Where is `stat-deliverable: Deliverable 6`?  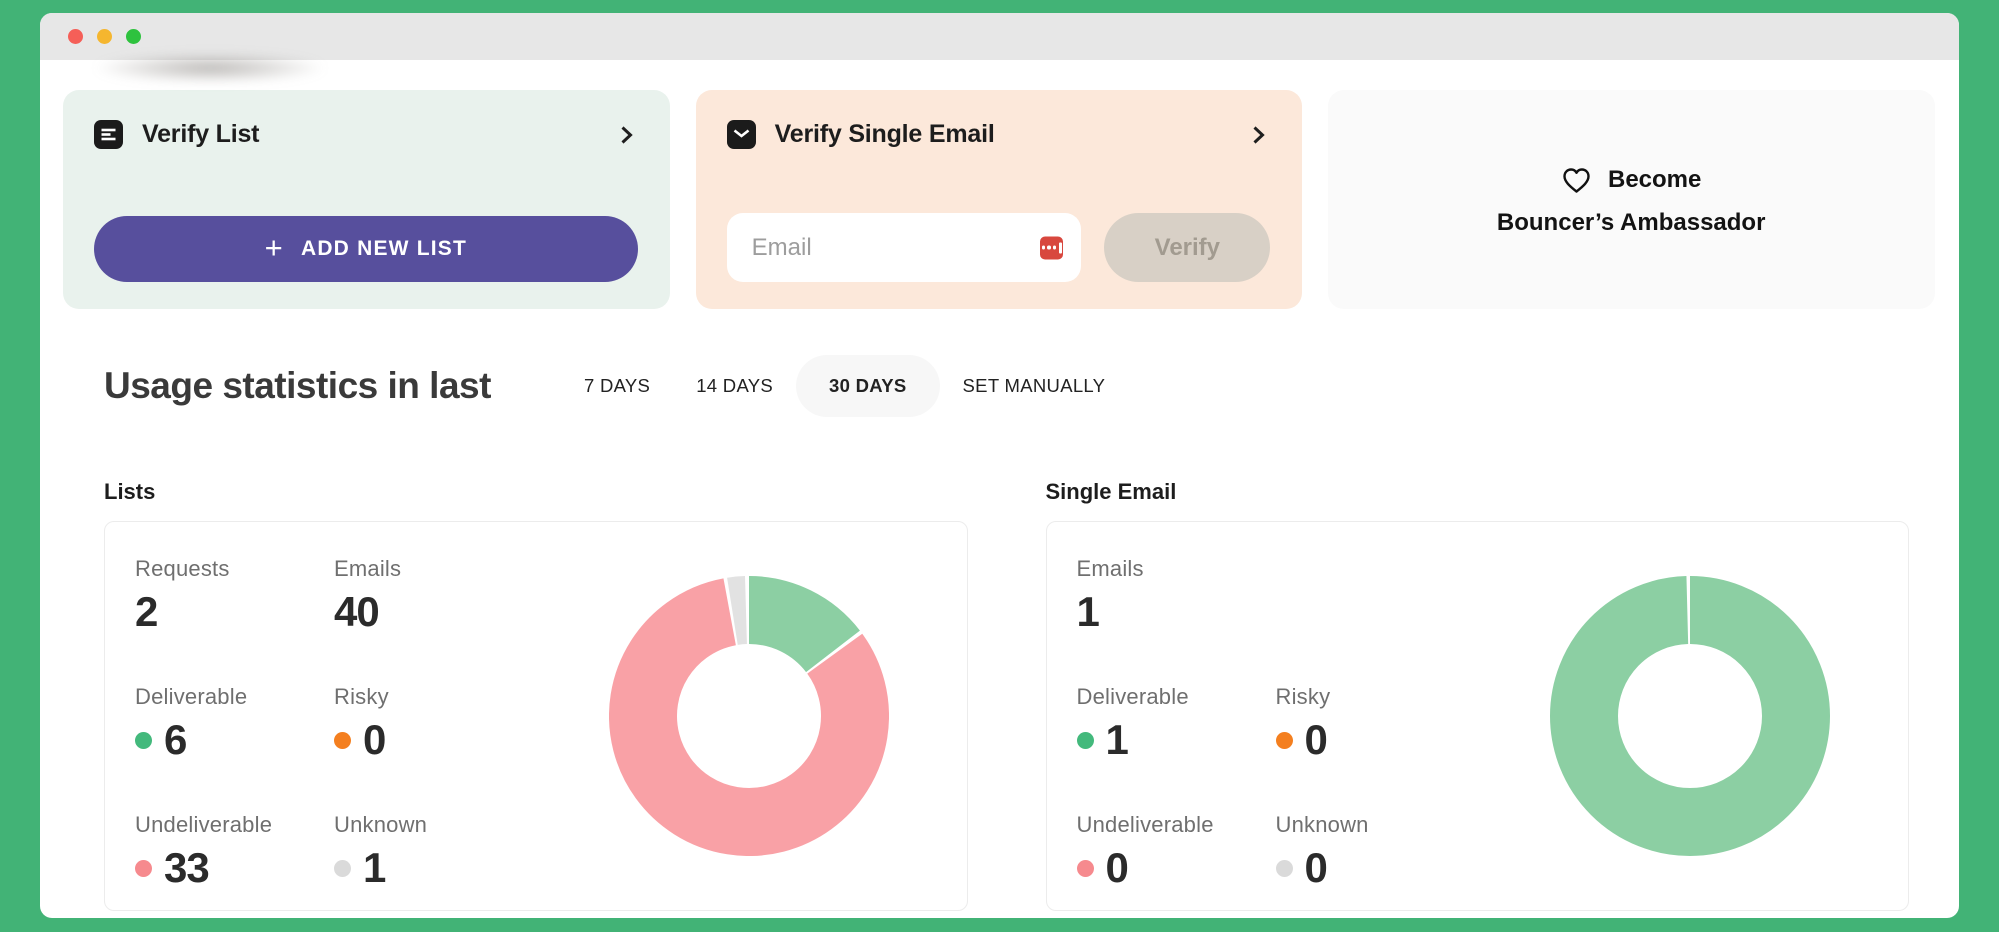 stat-deliverable: Deliverable 6 is located at coordinates (191, 723).